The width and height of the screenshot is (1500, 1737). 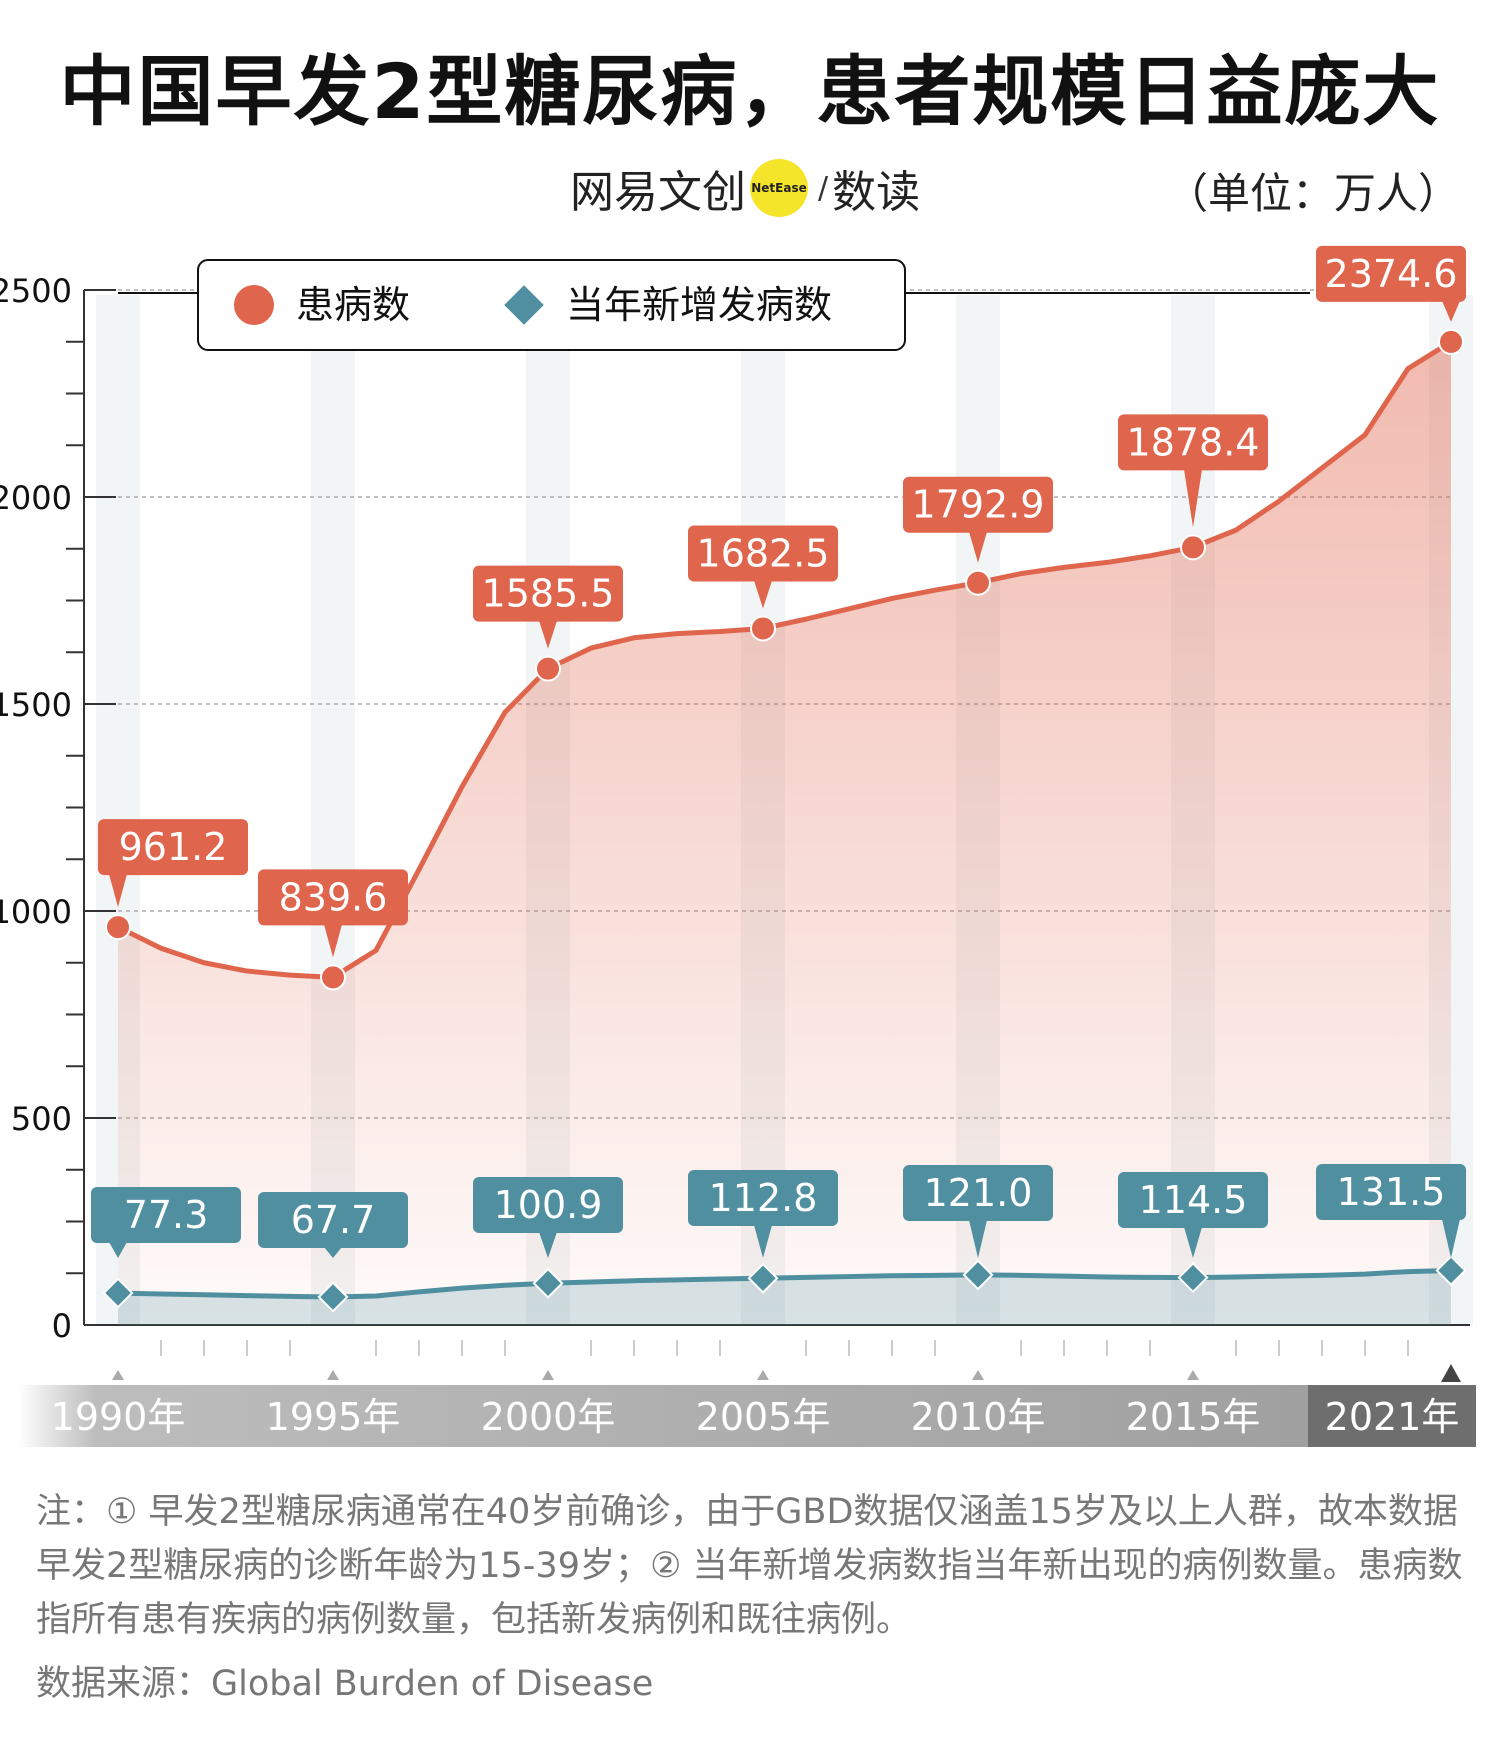 I want to click on incidence-label: 67.7, so click(x=333, y=1220).